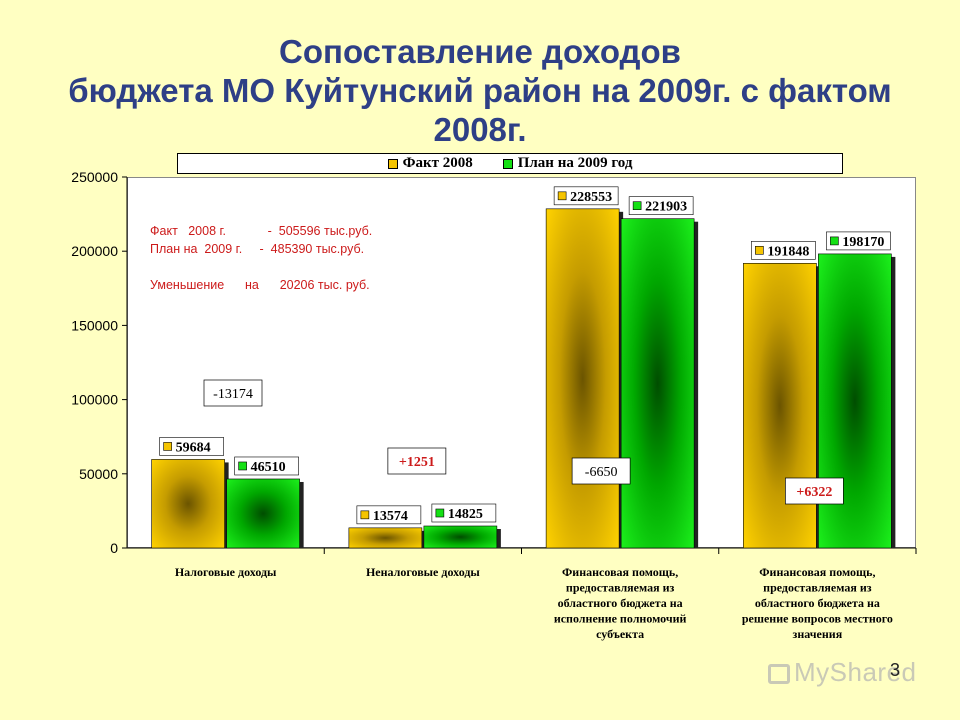 This screenshot has height=720, width=960. What do you see at coordinates (423, 572) in the screenshot?
I see `x-category-label: Неналоговые доходы` at bounding box center [423, 572].